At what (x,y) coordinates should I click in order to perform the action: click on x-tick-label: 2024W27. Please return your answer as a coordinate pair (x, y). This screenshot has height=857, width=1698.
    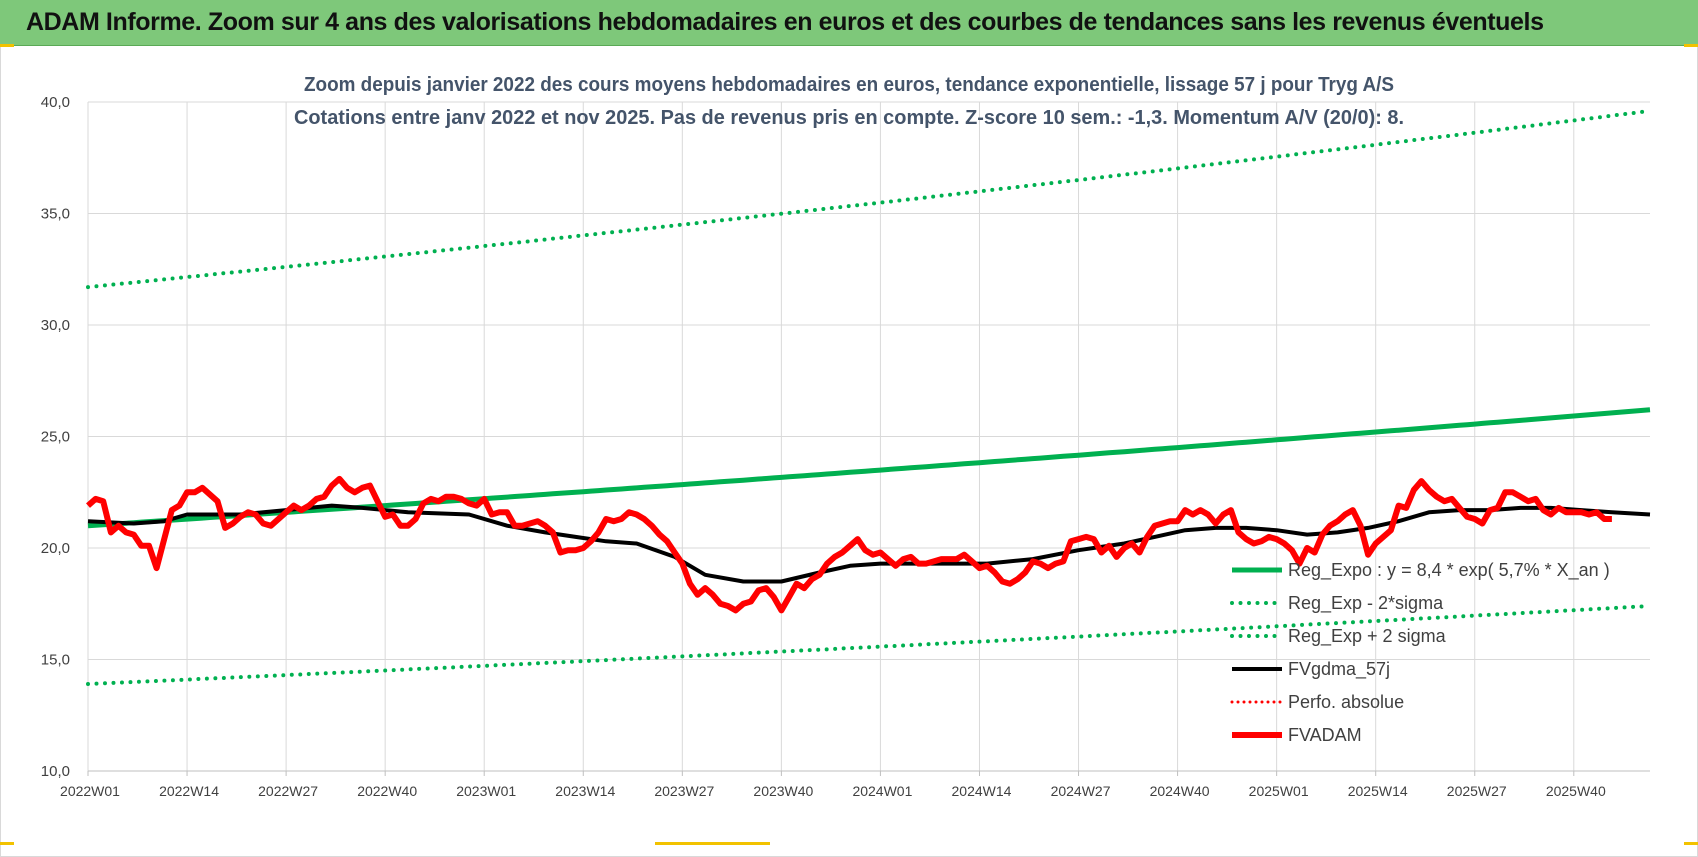
    Looking at the image, I should click on (1081, 791).